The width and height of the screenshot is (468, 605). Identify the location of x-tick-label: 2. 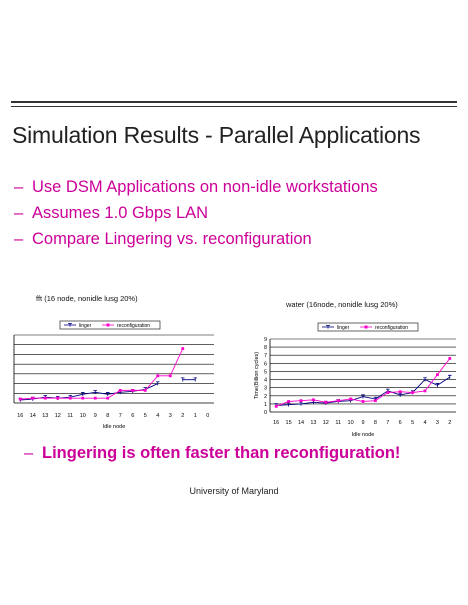
(182, 416).